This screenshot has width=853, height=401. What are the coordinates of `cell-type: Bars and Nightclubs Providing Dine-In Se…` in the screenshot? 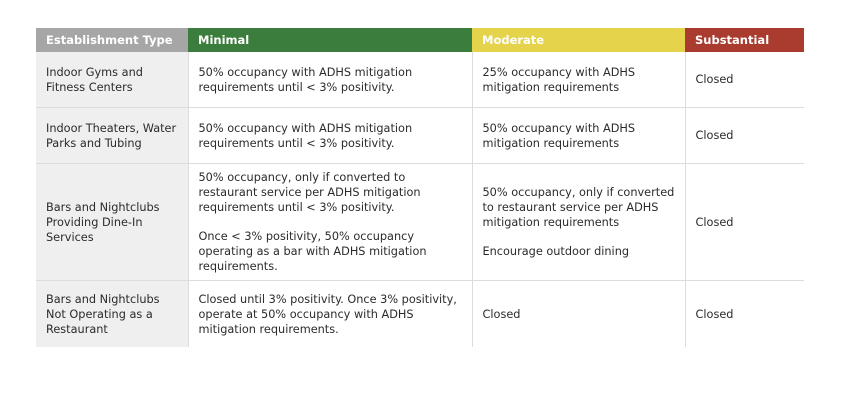 It's located at (112, 222).